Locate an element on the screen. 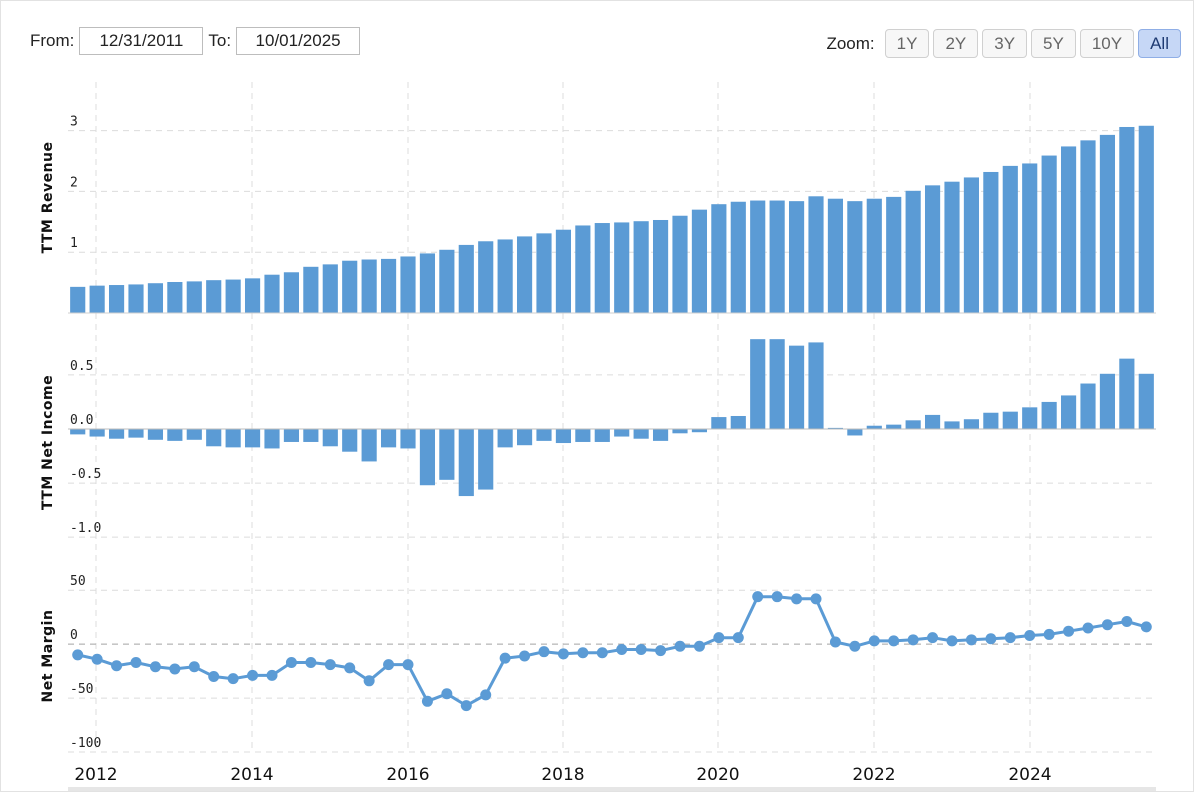 This screenshot has width=1194, height=792. zoom-3y-button: 3Y is located at coordinates (1005, 43).